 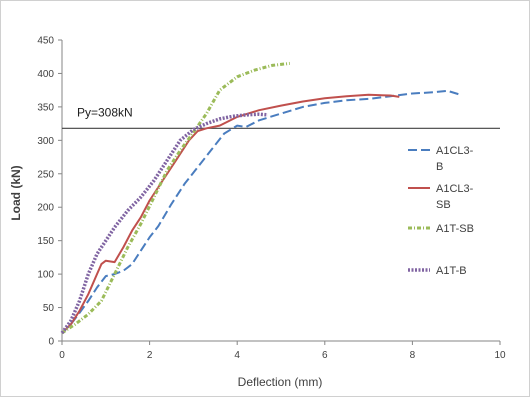 What do you see at coordinates (51, 342) in the screenshot?
I see `y-tick-label: 0` at bounding box center [51, 342].